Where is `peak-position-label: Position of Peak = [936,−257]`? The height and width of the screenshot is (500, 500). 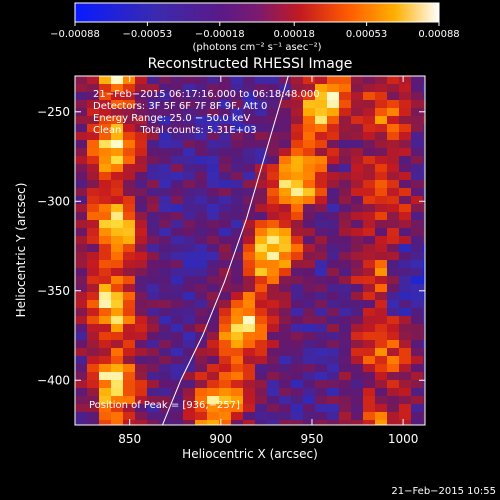 peak-position-label: Position of Peak = [936,−257] is located at coordinates (164, 405).